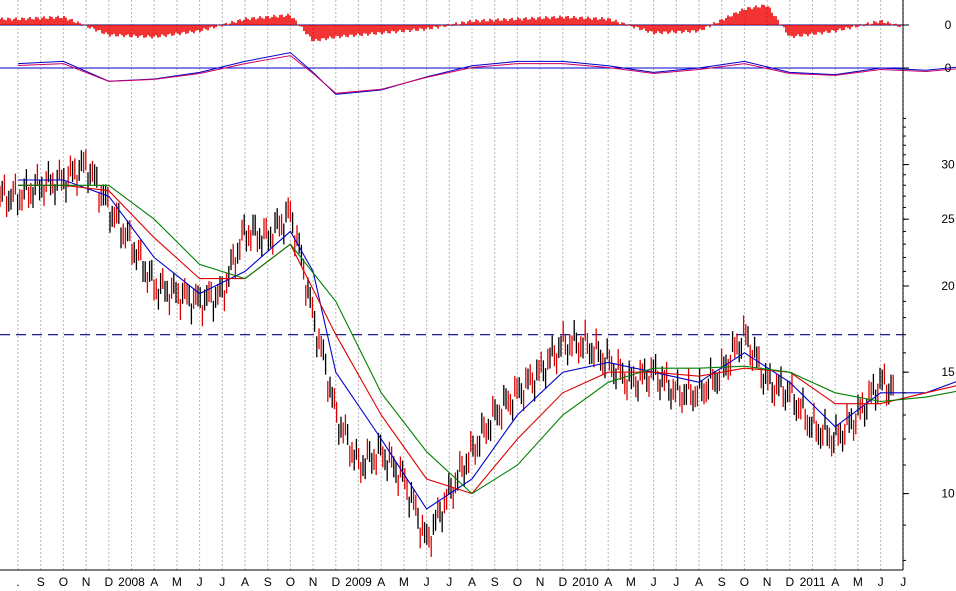  Describe the element at coordinates (948, 494) in the screenshot. I see `y-tick-label: 10` at that location.